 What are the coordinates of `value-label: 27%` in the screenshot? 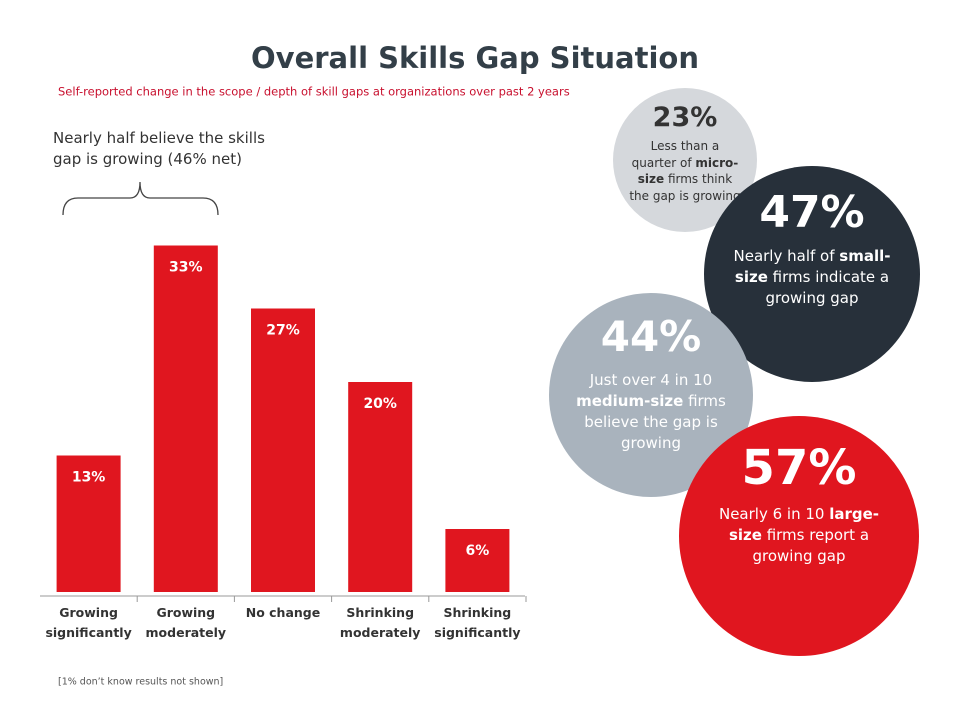 It's located at (283, 331).